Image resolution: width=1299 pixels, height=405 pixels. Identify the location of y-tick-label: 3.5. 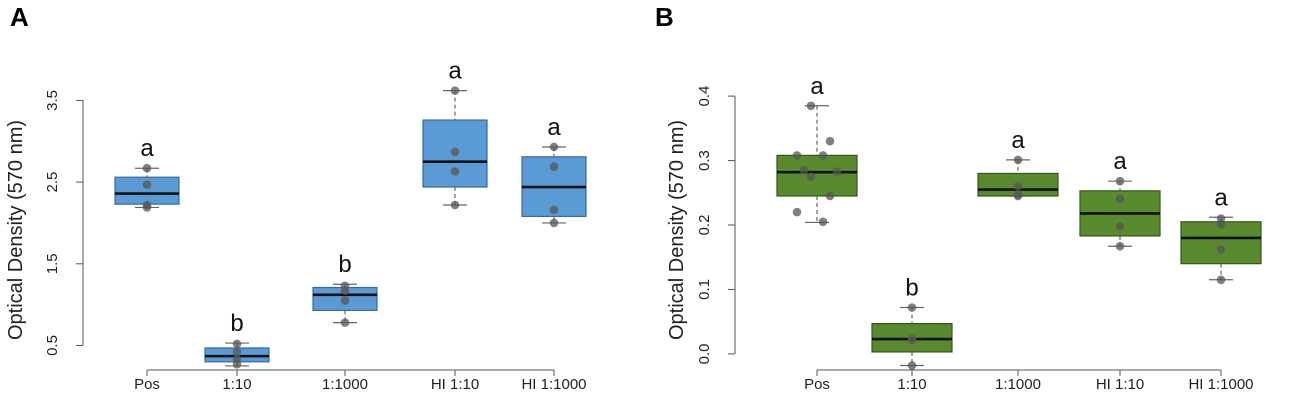
(52, 100).